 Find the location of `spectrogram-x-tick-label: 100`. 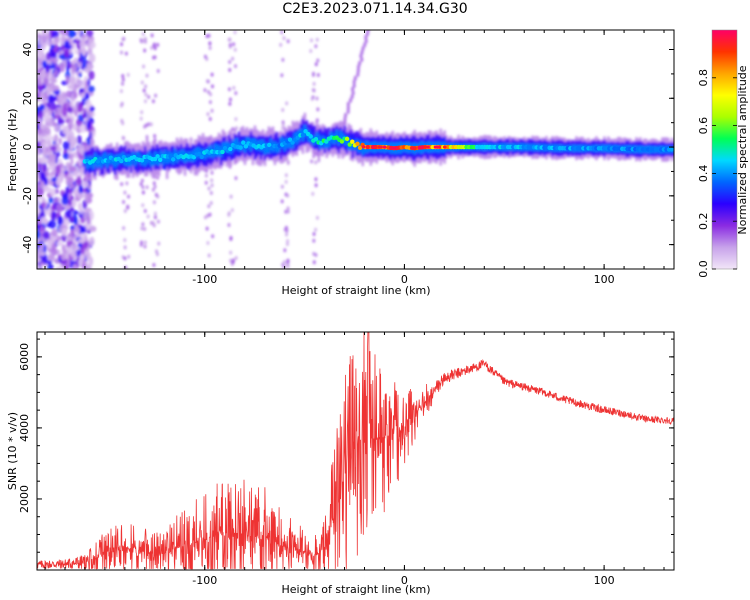

spectrogram-x-tick-label: 100 is located at coordinates (604, 279).